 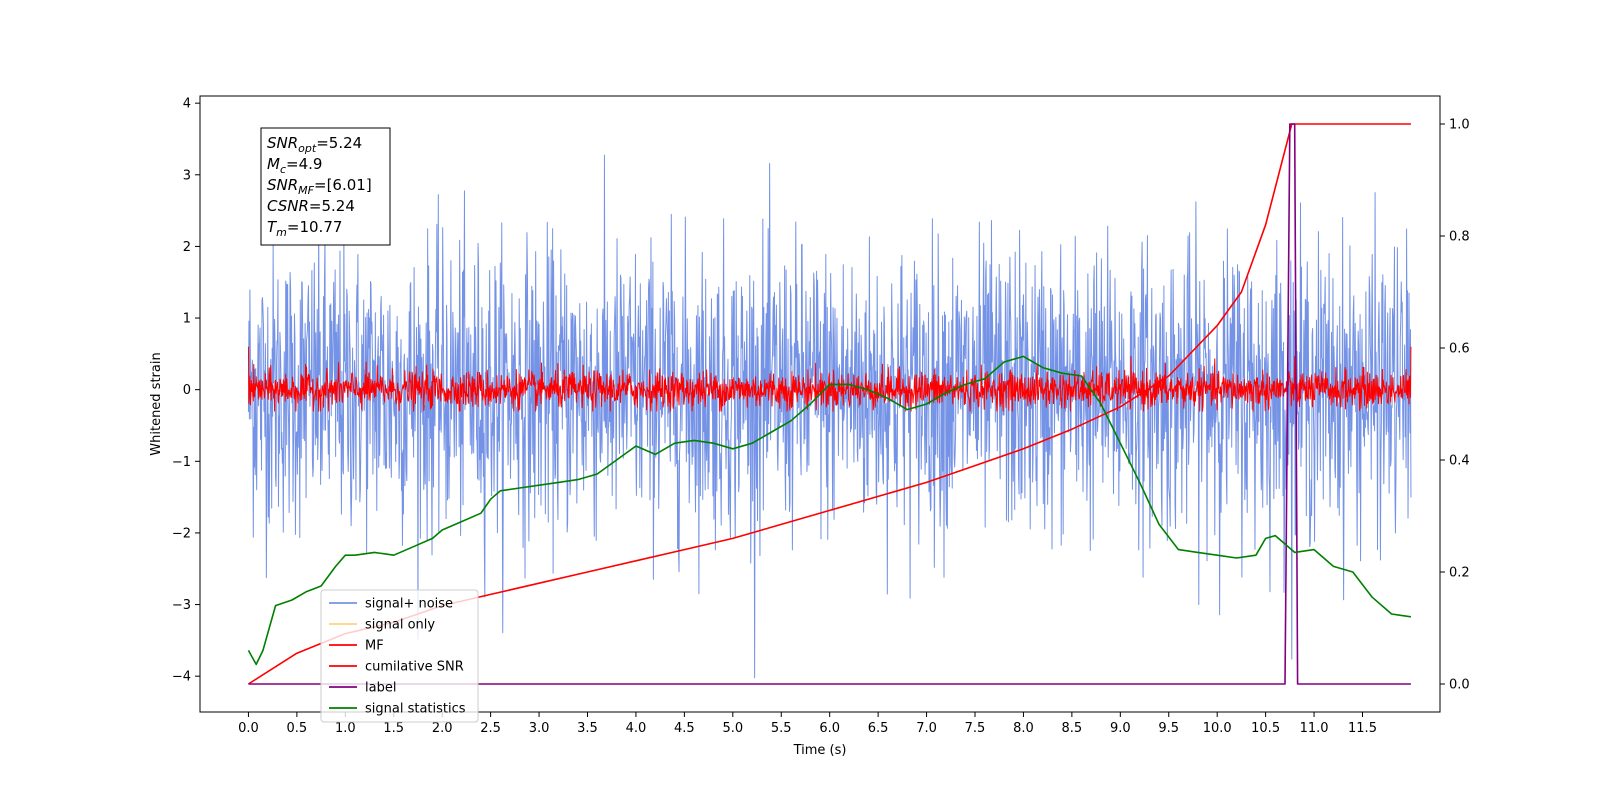 I want to click on x-tick-label: 1.5, so click(x=393, y=728).